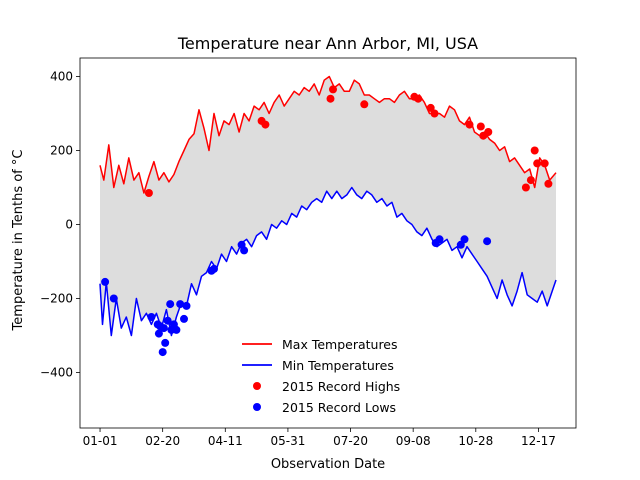 The width and height of the screenshot is (640, 480). What do you see at coordinates (538, 441) in the screenshot?
I see `x-tick-label: 12-17` at bounding box center [538, 441].